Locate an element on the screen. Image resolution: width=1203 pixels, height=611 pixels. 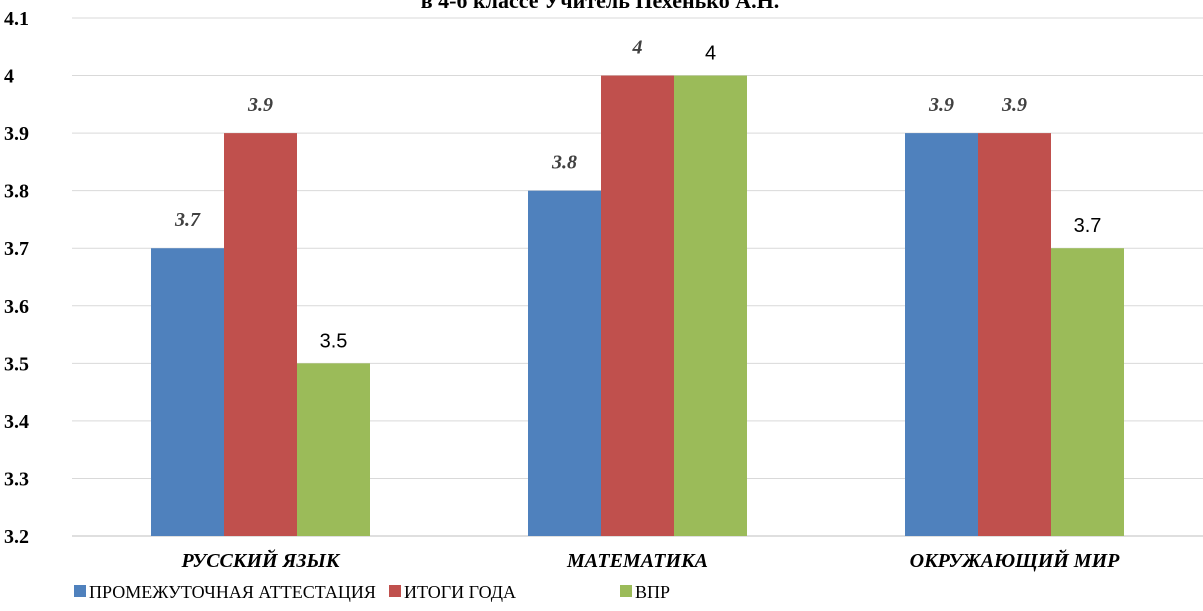
data-label: 3.5 is located at coordinates (334, 341).